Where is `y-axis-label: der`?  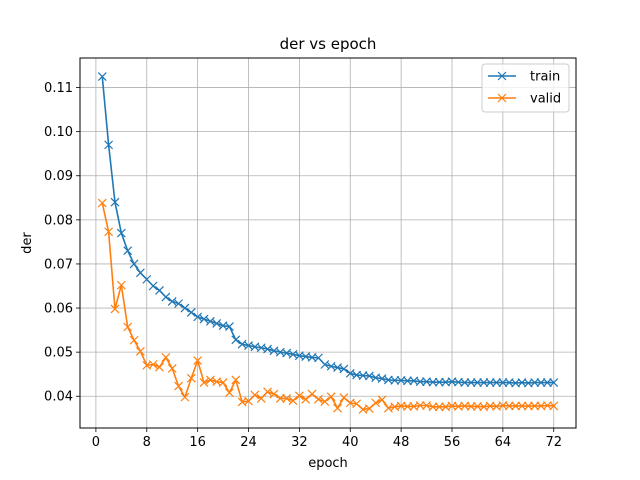
y-axis-label: der is located at coordinates (27, 243).